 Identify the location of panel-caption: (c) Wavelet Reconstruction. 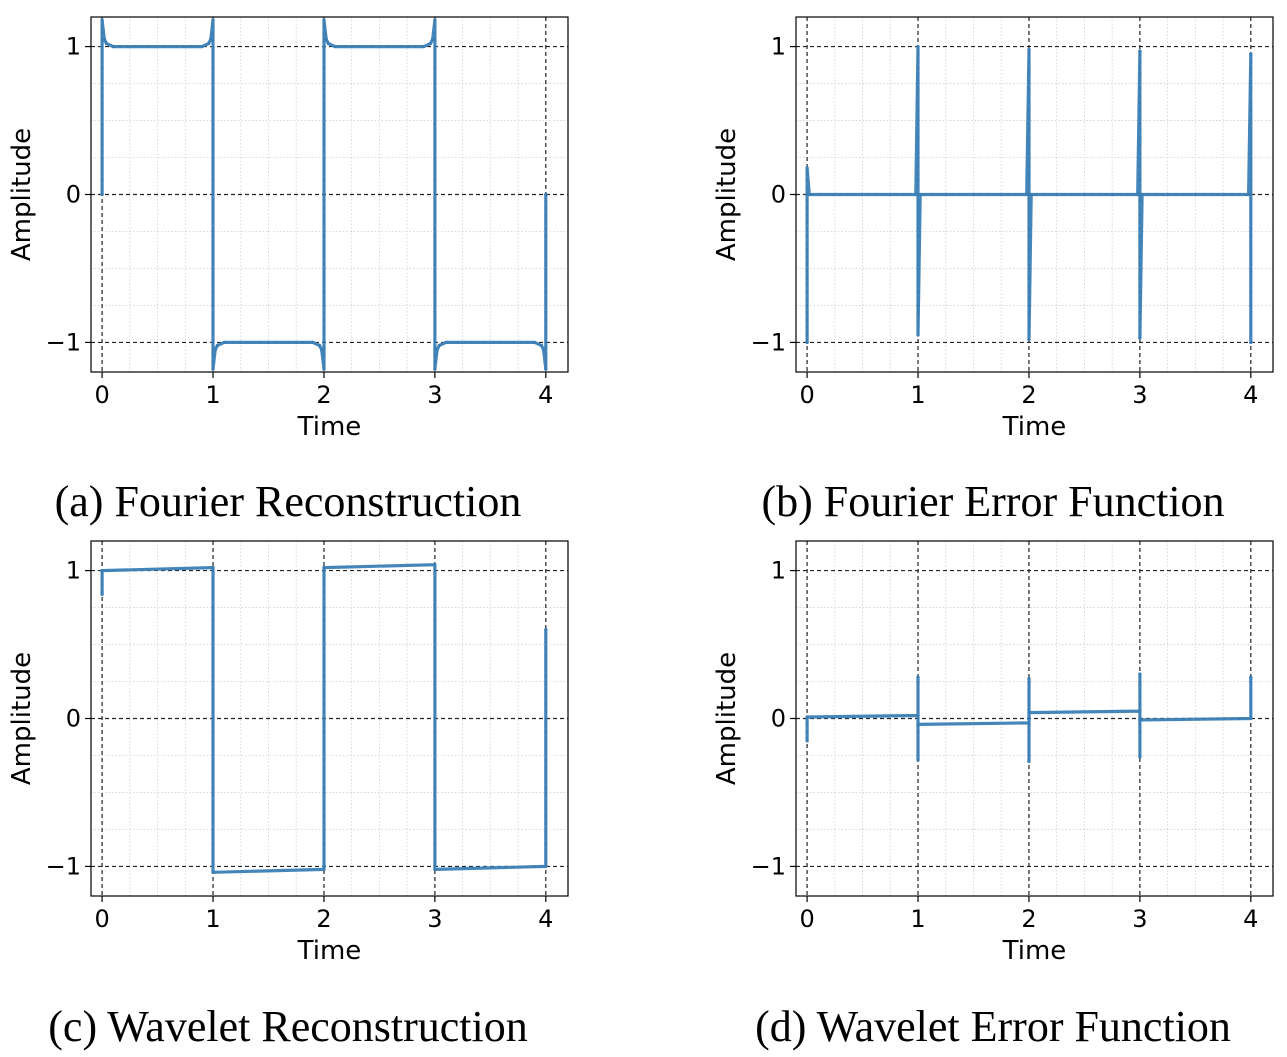
(287, 1026).